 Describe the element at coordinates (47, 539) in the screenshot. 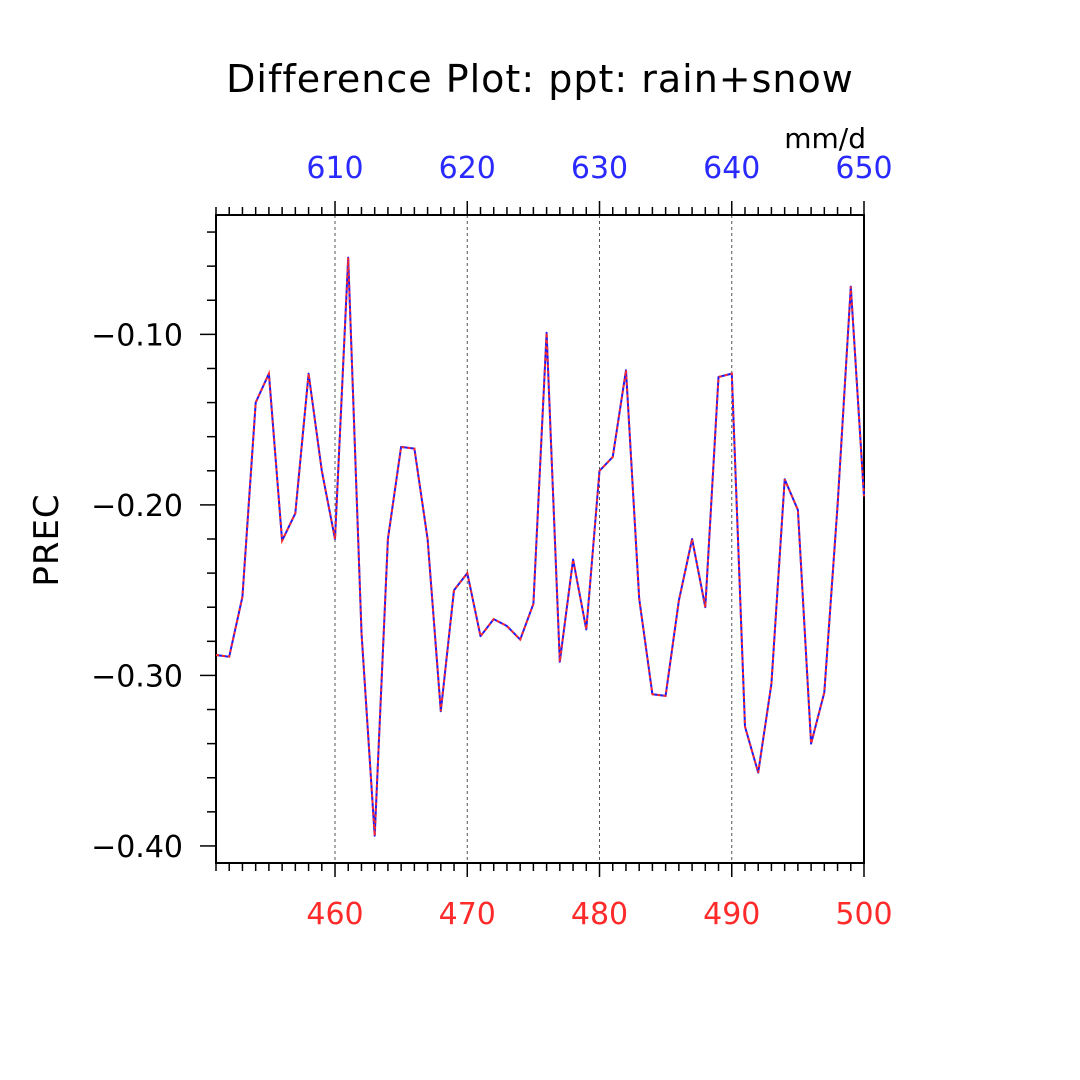

I see `y-axis-label: PREC` at that location.